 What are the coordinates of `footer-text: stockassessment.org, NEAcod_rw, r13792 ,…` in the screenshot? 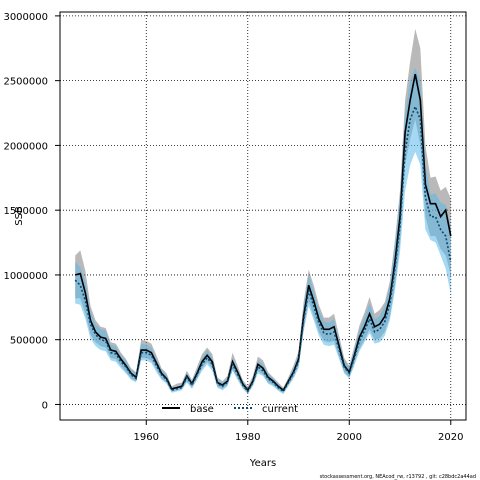 It's located at (398, 477).